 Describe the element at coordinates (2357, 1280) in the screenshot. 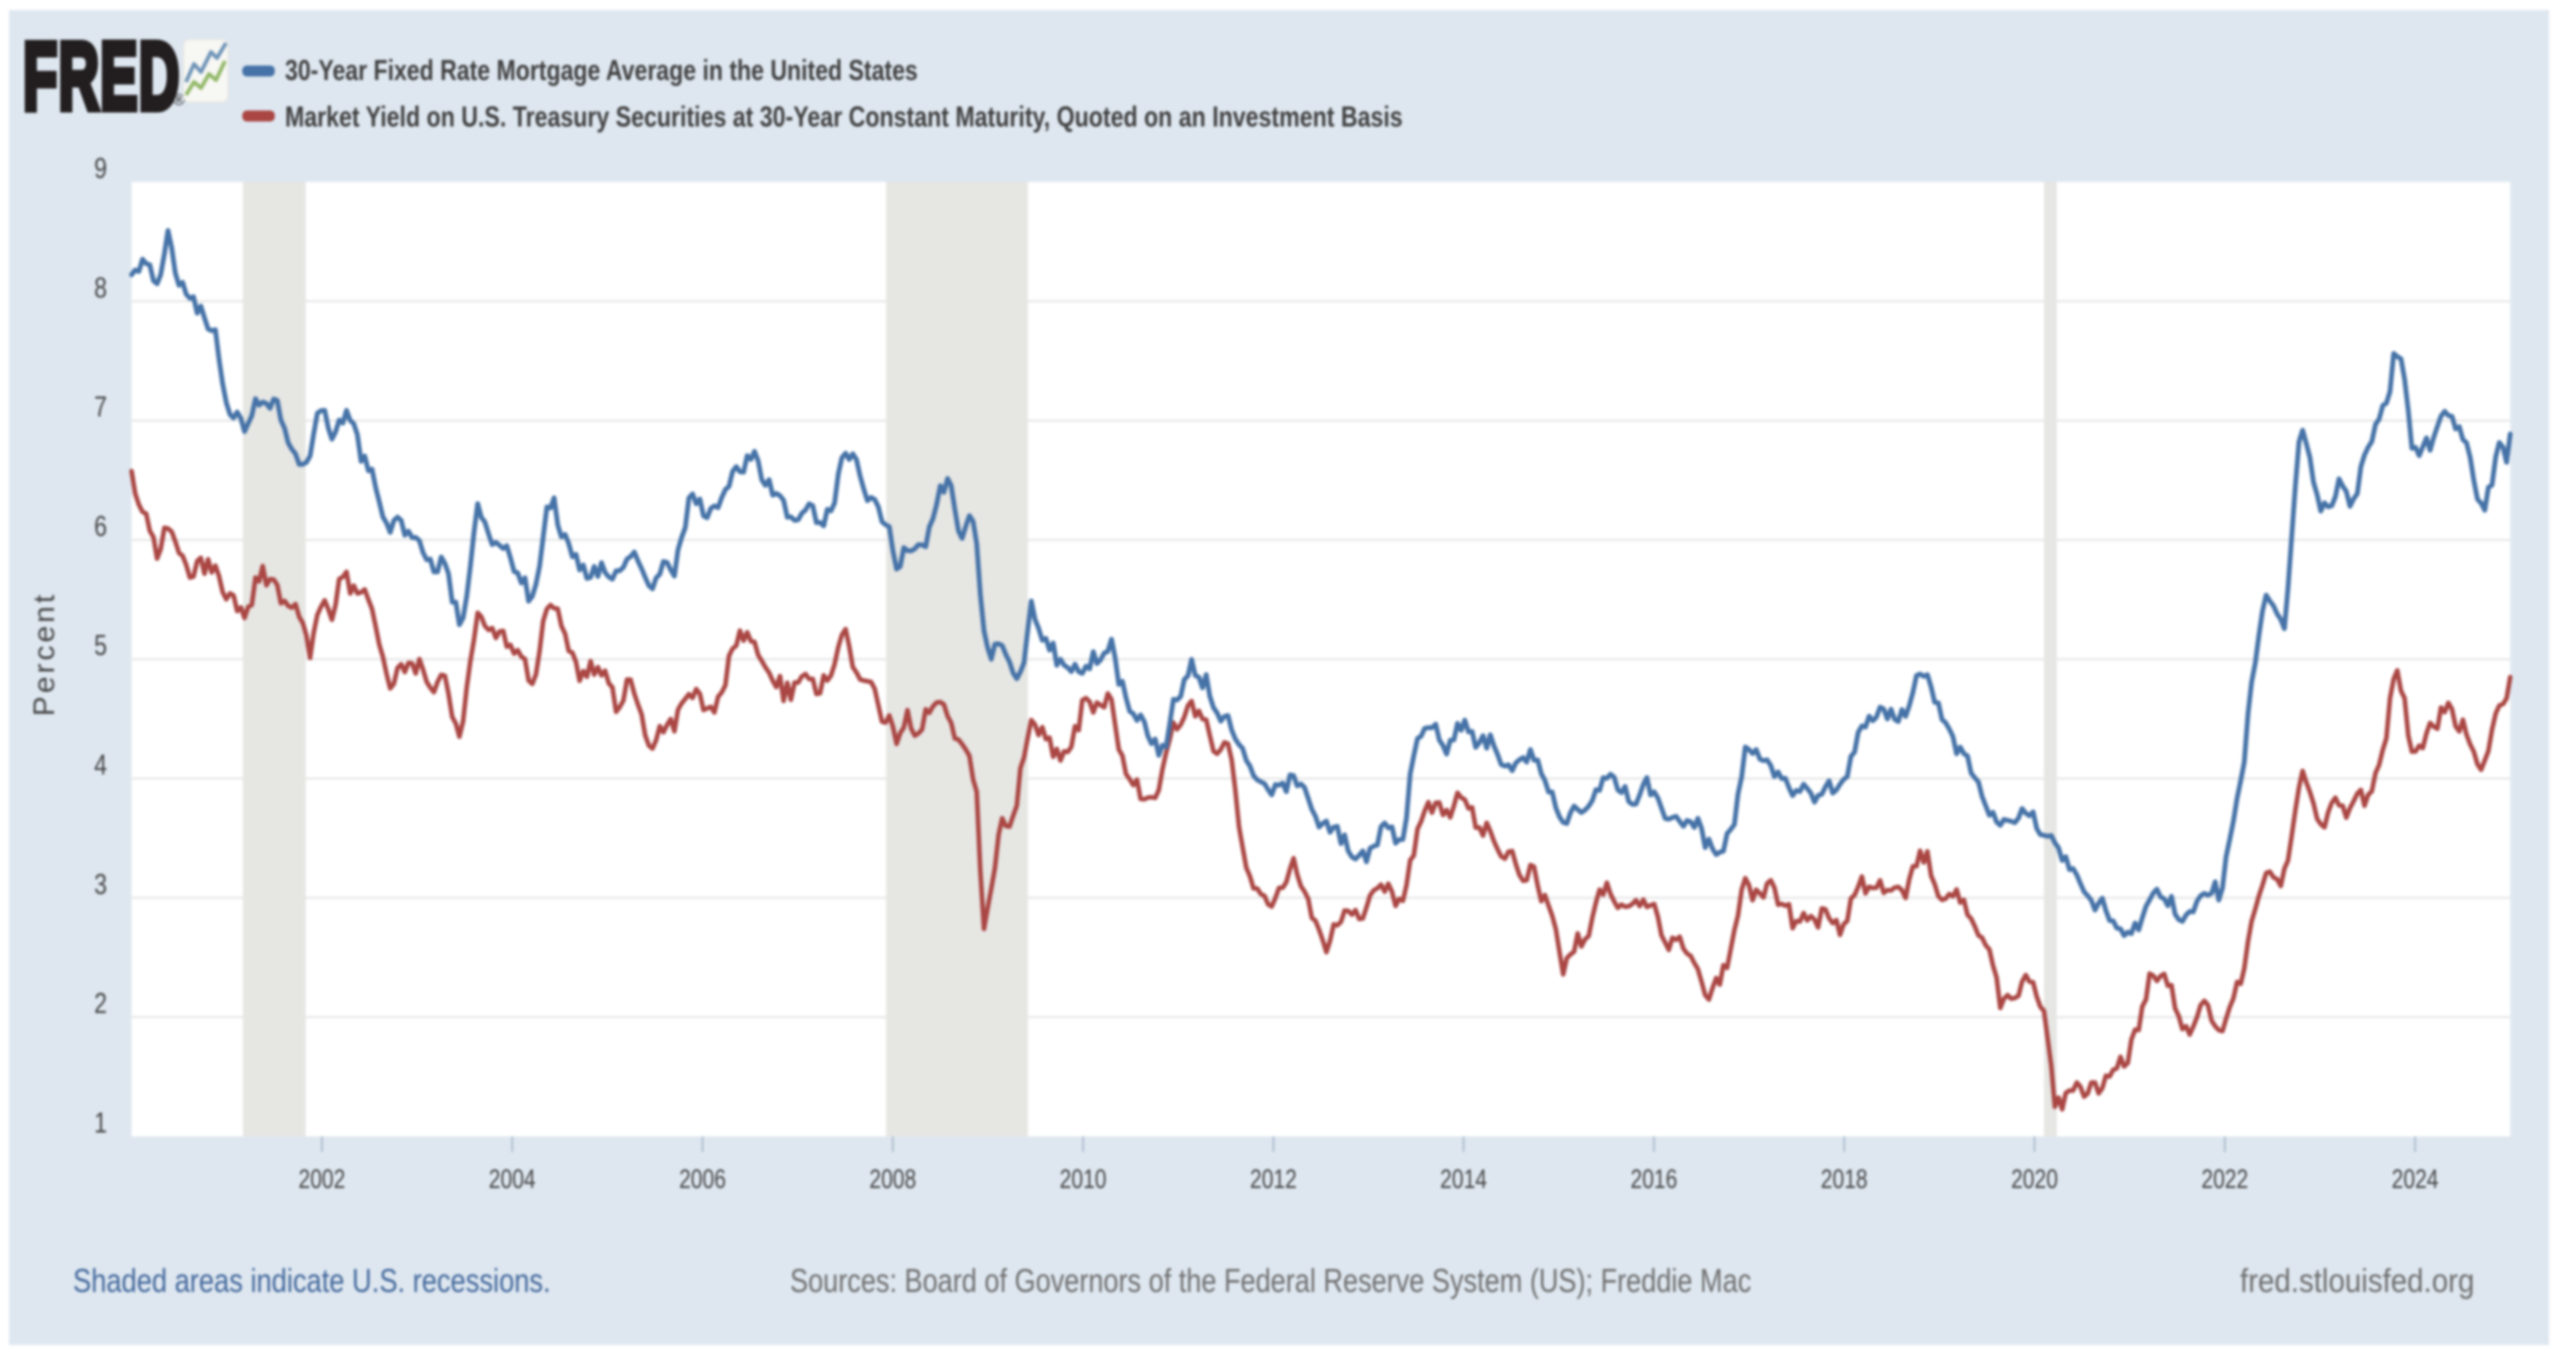

I see `svg-text: fred.stlouisfed.org` at that location.